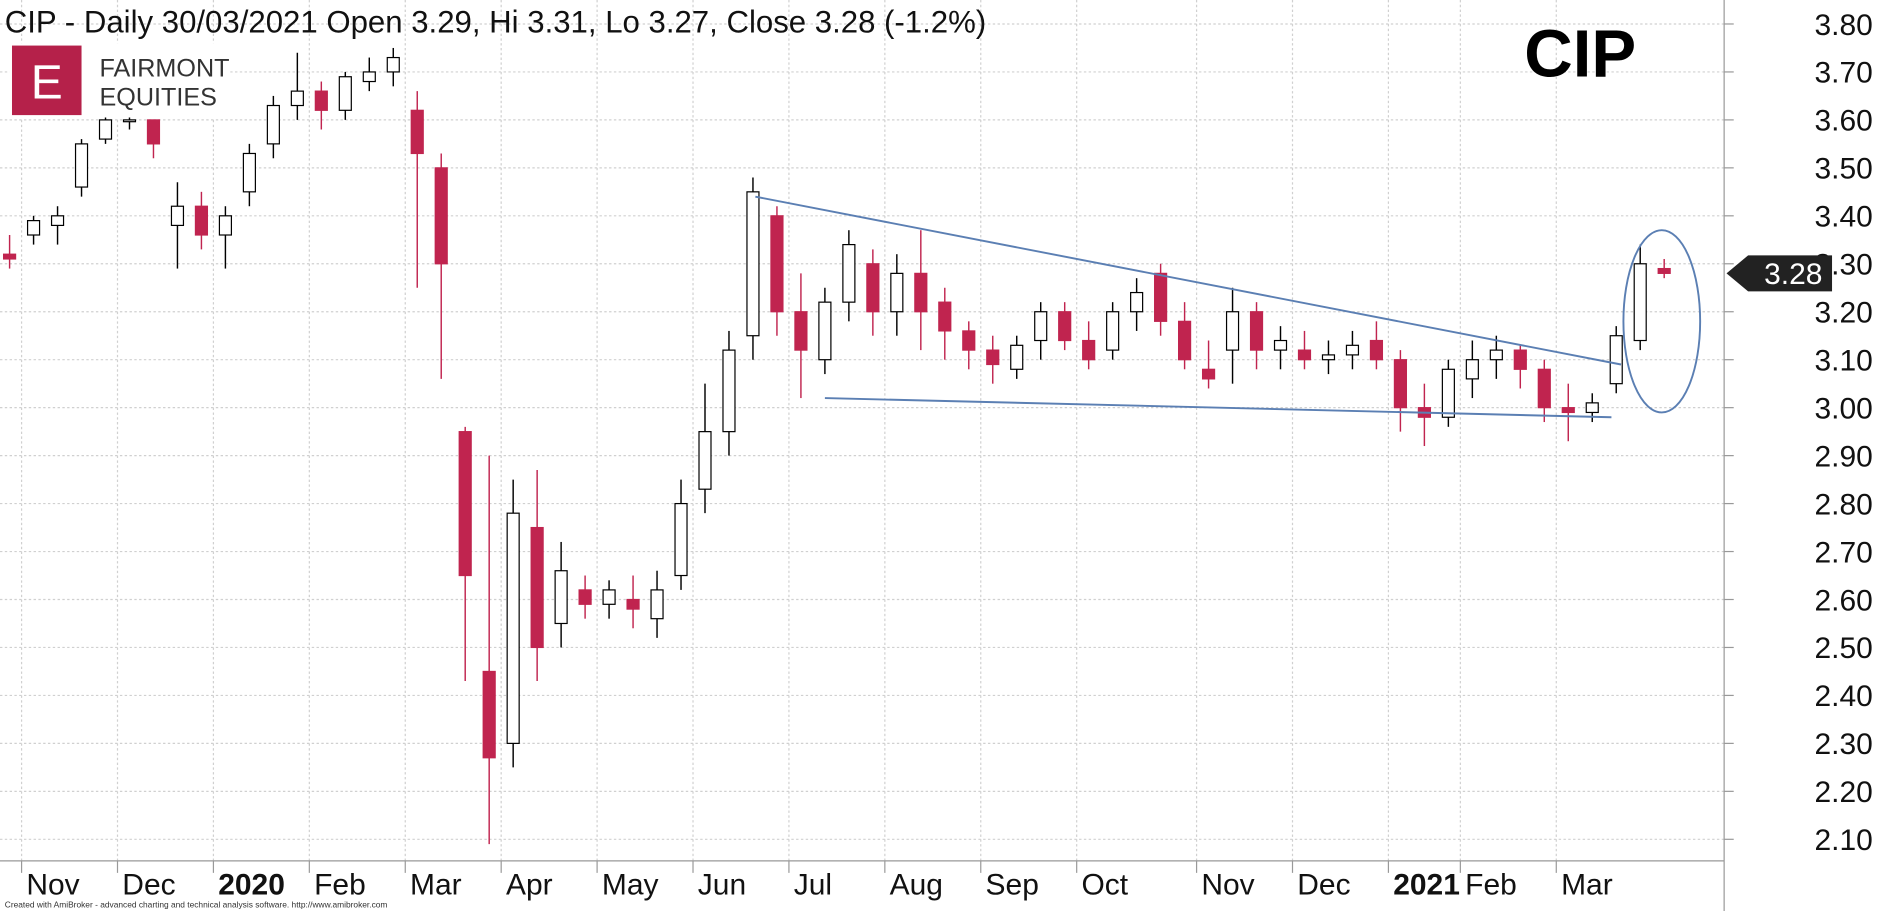  I want to click on x-tick-label: Sep, so click(1012, 884).